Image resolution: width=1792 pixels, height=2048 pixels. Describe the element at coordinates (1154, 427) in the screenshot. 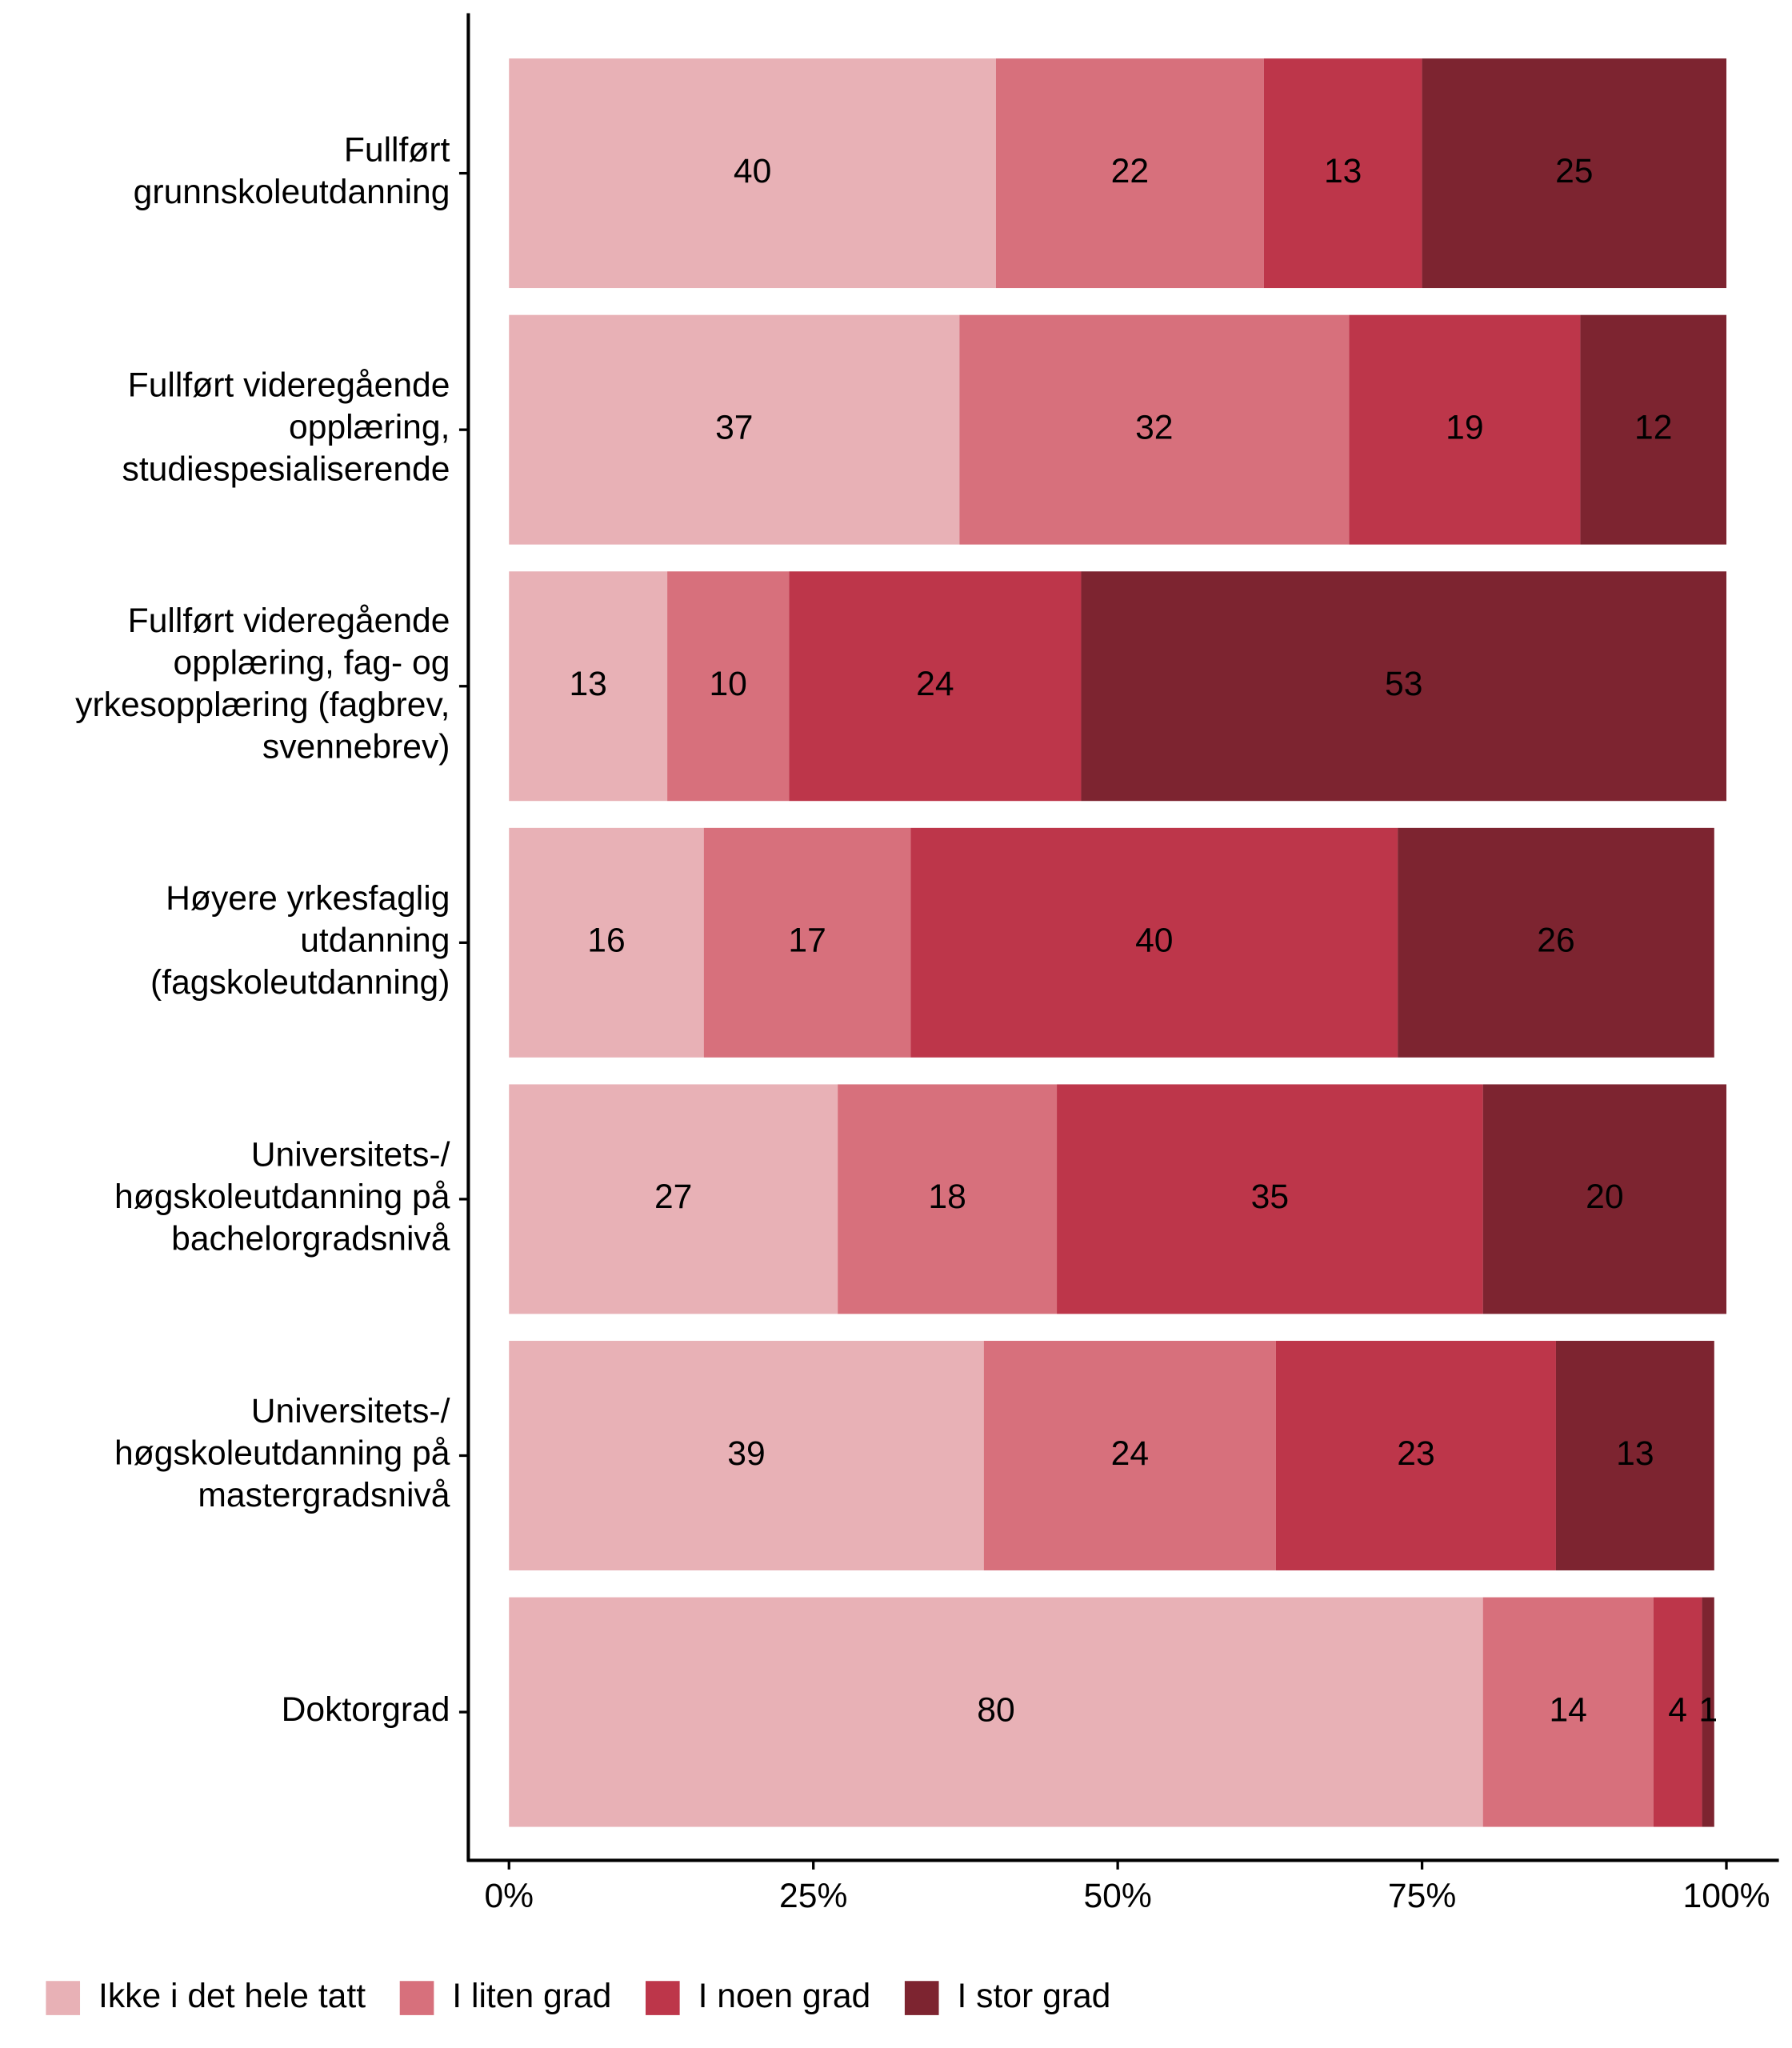

I see `value-label: 32` at that location.